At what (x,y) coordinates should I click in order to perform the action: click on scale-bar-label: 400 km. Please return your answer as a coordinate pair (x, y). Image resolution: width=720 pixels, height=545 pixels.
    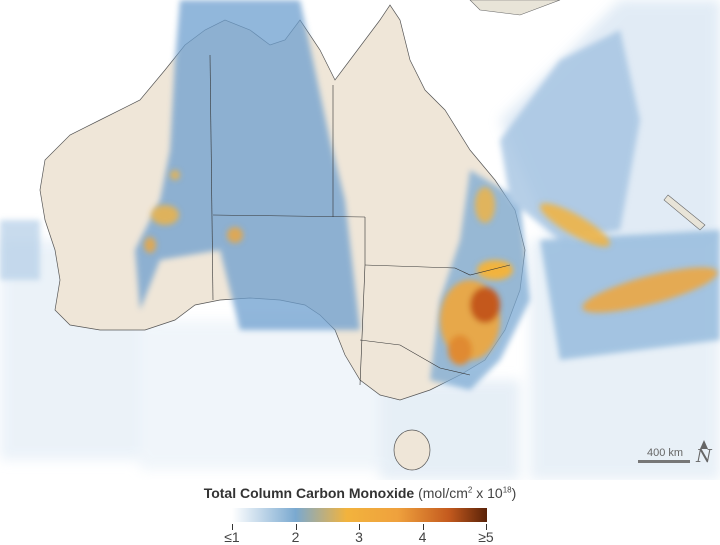
    Looking at the image, I should click on (665, 453).